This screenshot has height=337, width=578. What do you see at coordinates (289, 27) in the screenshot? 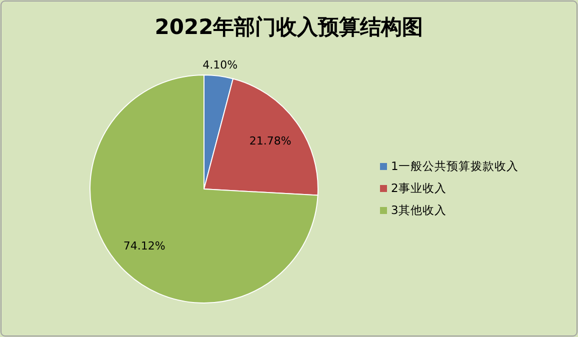
I see `chart-title: 2022年部门收入预算结构图` at bounding box center [289, 27].